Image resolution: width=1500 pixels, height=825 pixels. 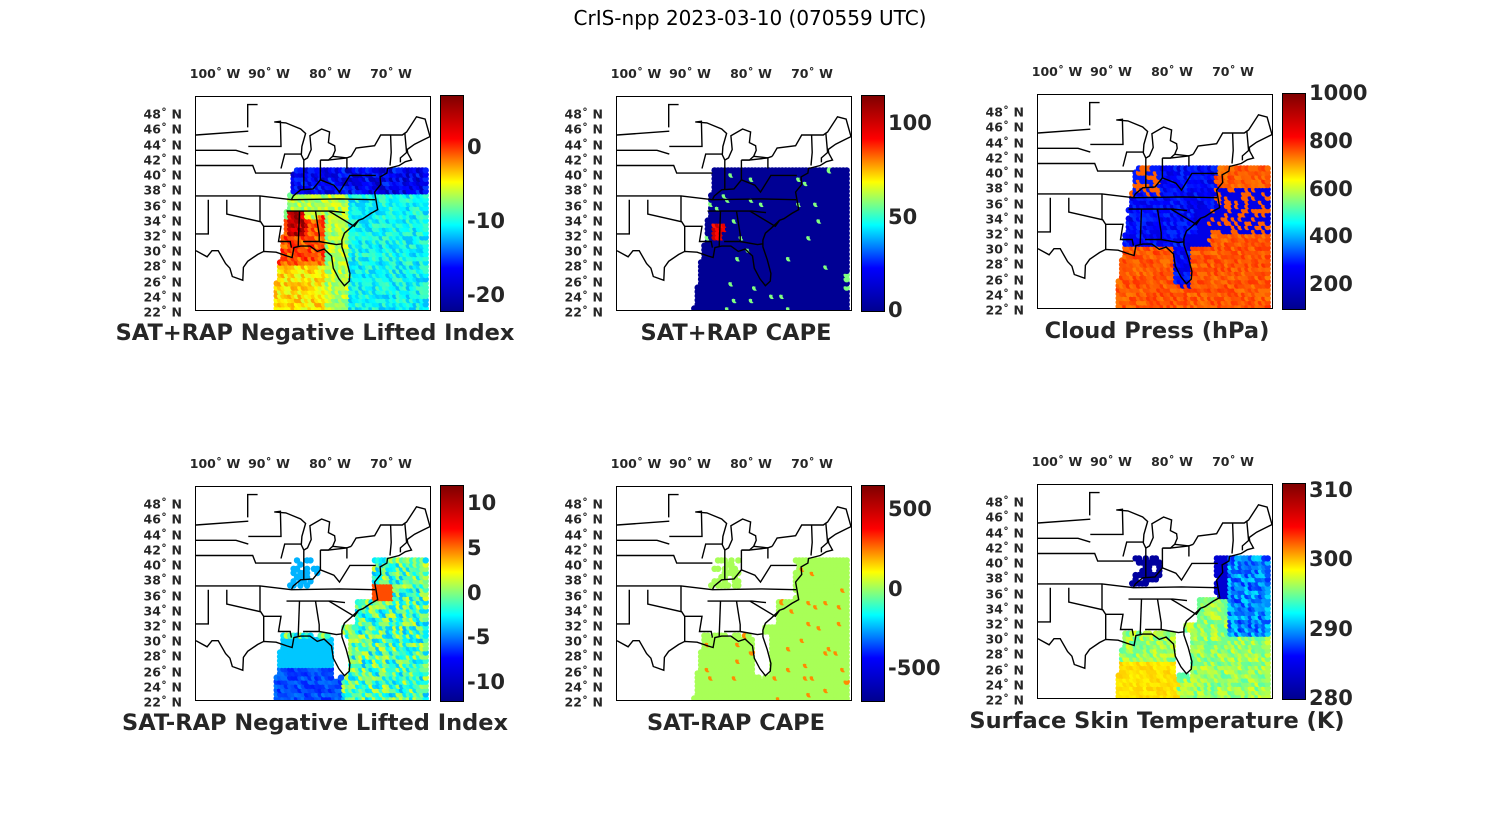 What do you see at coordinates (315, 333) in the screenshot?
I see `panel-title: SAT+RAP Negative Lifted Index` at bounding box center [315, 333].